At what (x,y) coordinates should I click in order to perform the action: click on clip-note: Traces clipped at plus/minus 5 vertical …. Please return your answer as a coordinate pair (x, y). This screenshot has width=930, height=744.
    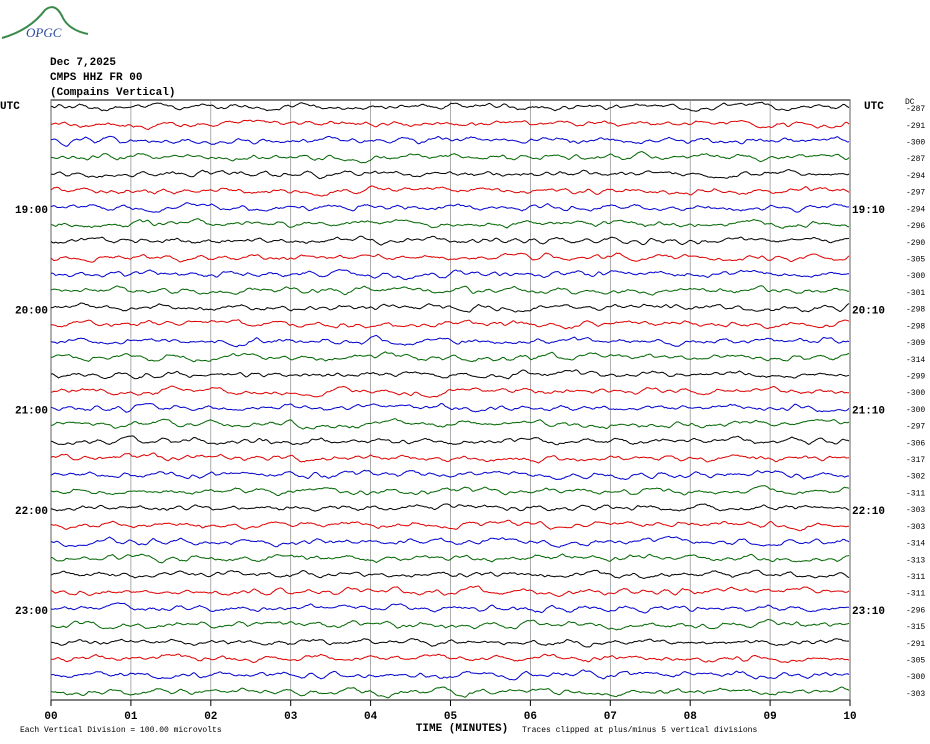
    Looking at the image, I should click on (639, 730).